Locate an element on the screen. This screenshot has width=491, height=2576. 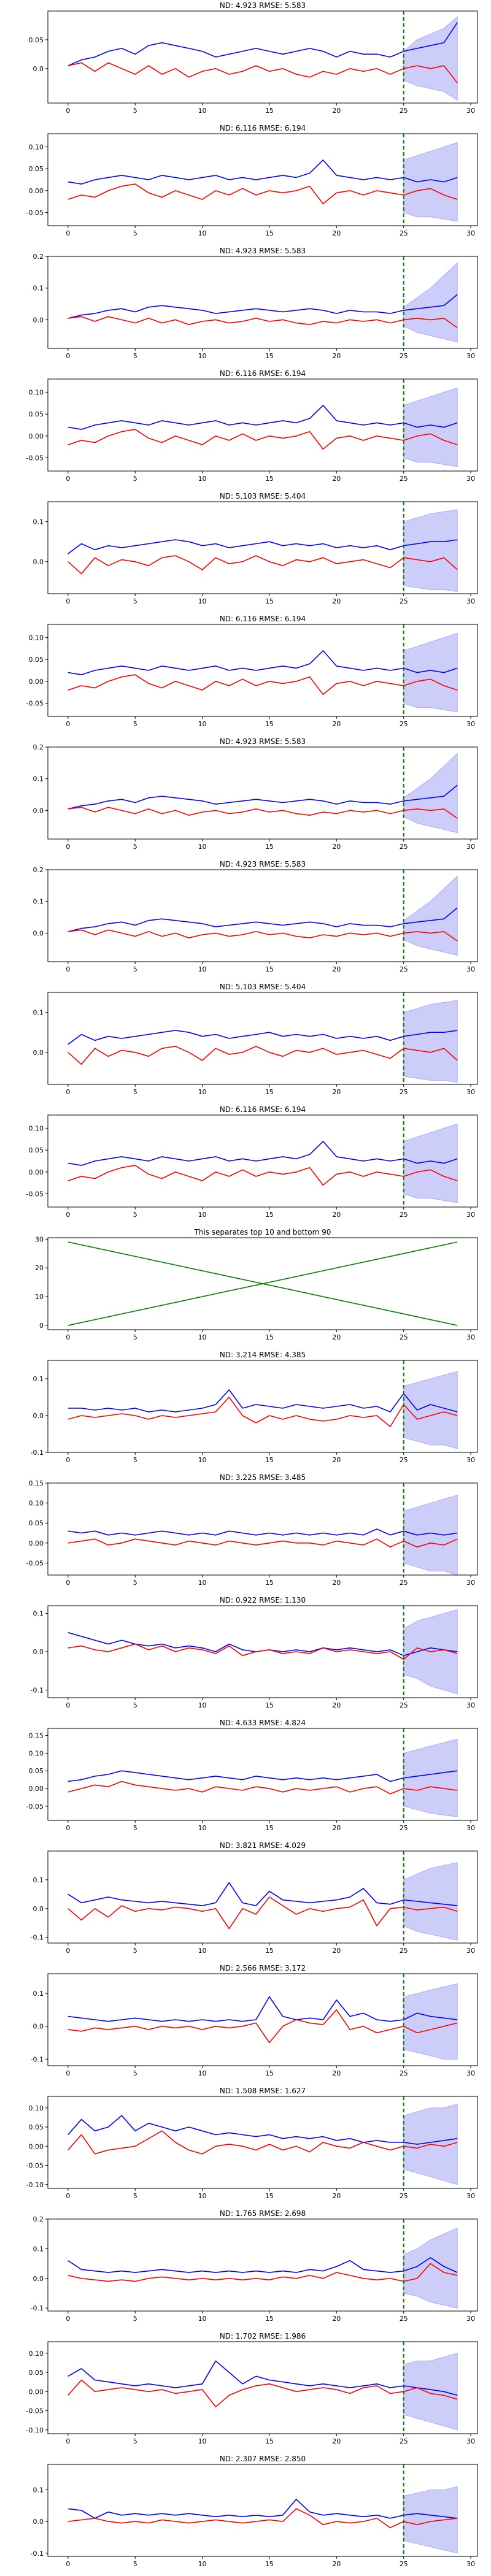
y-tick-label: 0.15 is located at coordinates (37, 1736).